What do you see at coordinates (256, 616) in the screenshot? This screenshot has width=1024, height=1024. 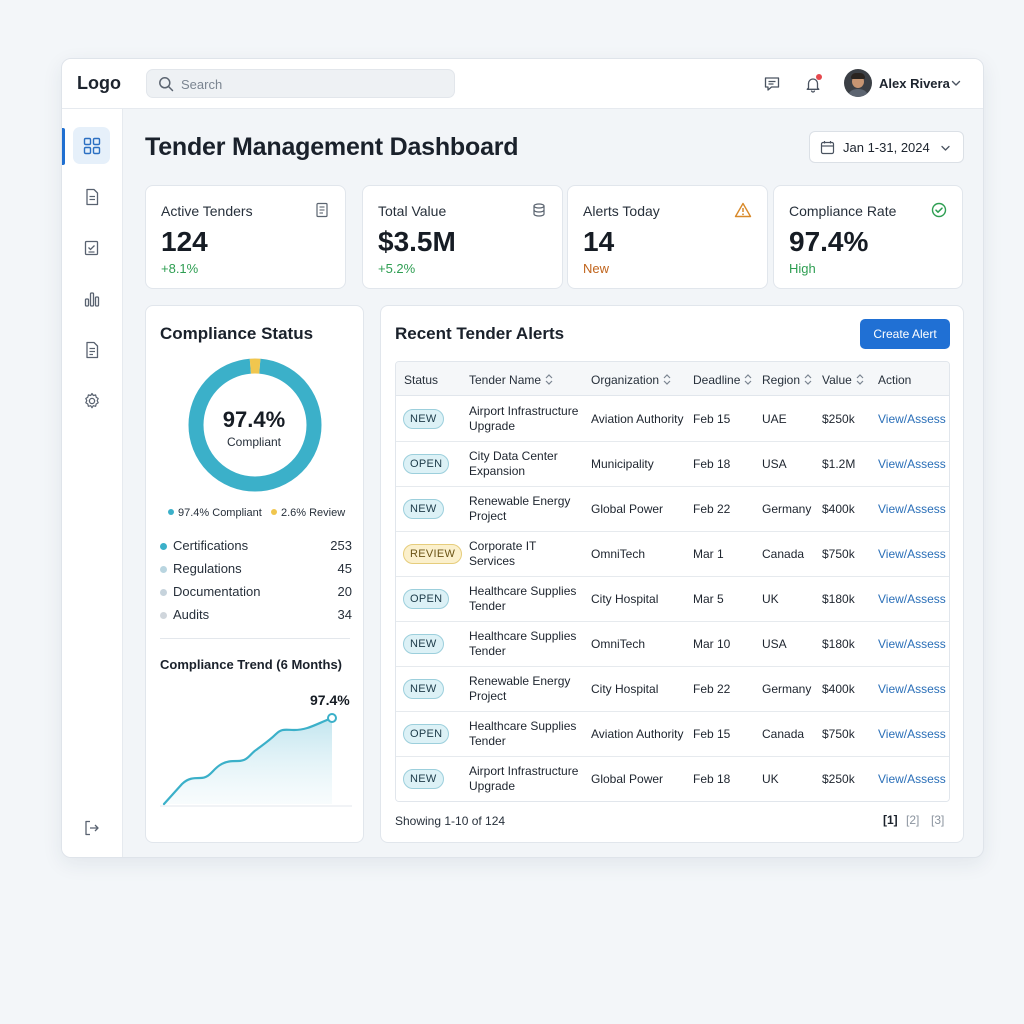 I see `category-row-audits: Audits 34` at bounding box center [256, 616].